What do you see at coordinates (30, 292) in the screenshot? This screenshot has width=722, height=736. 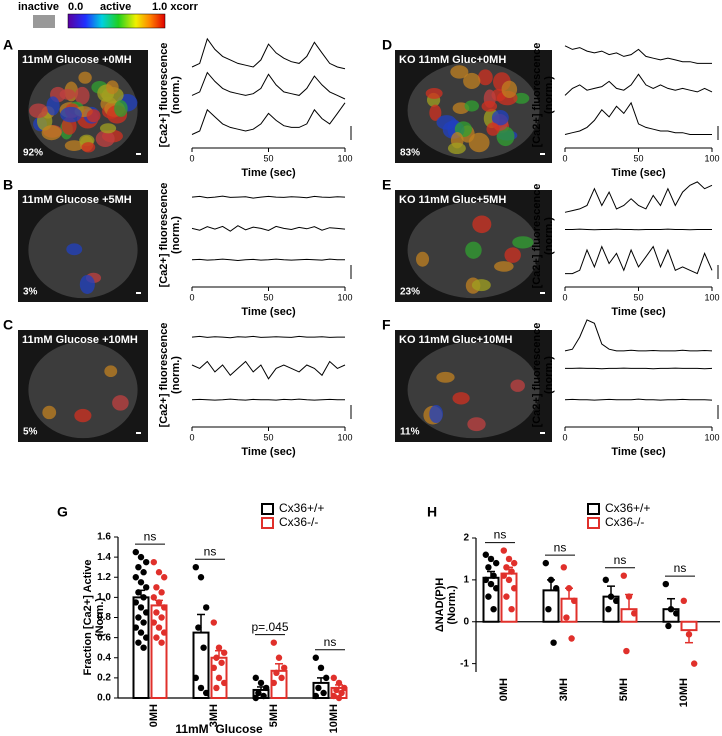 I see `active-percent: 3%` at bounding box center [30, 292].